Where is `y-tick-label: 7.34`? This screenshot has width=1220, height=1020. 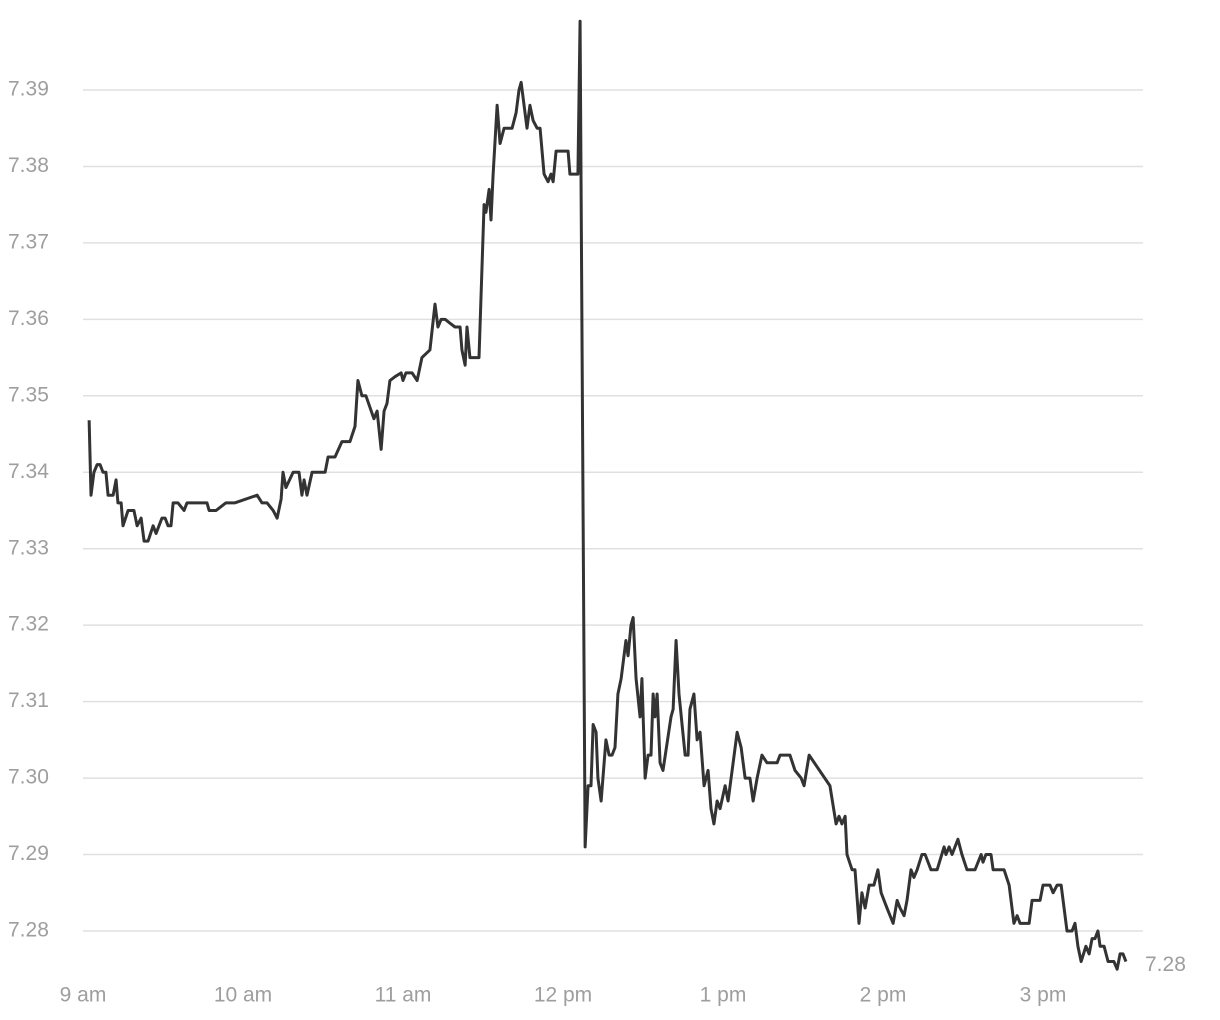
y-tick-label: 7.34 is located at coordinates (28, 471).